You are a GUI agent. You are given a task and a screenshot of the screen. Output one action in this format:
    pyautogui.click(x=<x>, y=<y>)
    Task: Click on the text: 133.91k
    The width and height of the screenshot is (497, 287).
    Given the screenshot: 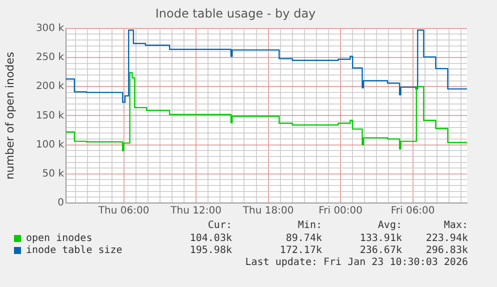 What is the action you would take?
    pyautogui.click(x=381, y=238)
    